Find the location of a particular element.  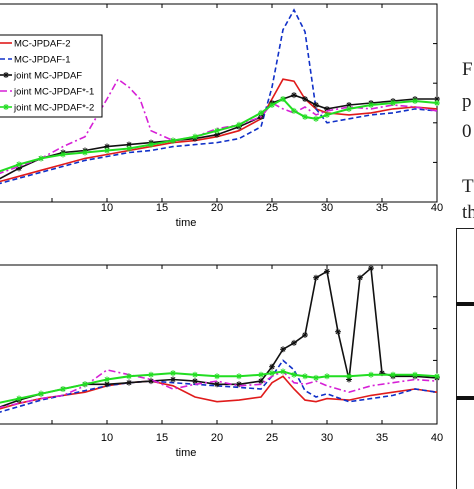

side-text-line-3: 0 is located at coordinates (467, 131).